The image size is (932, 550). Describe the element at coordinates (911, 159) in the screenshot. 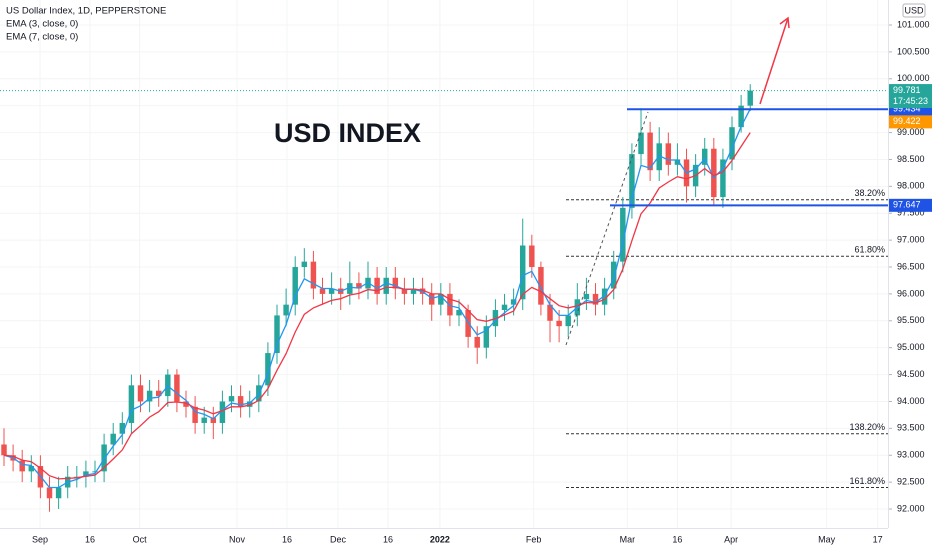

I see `y-tick-label: 98.500` at that location.